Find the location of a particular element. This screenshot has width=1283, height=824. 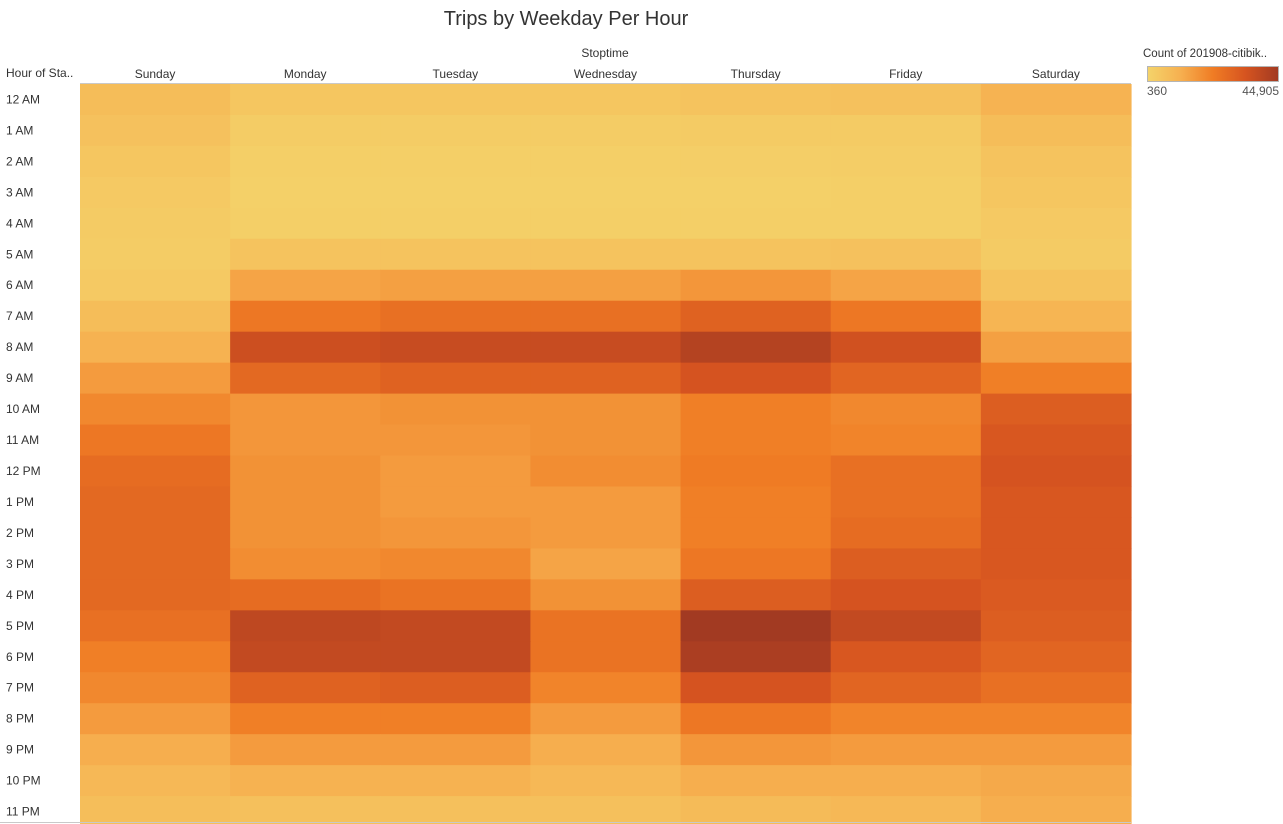

color-legend-gradient is located at coordinates (1213, 74).